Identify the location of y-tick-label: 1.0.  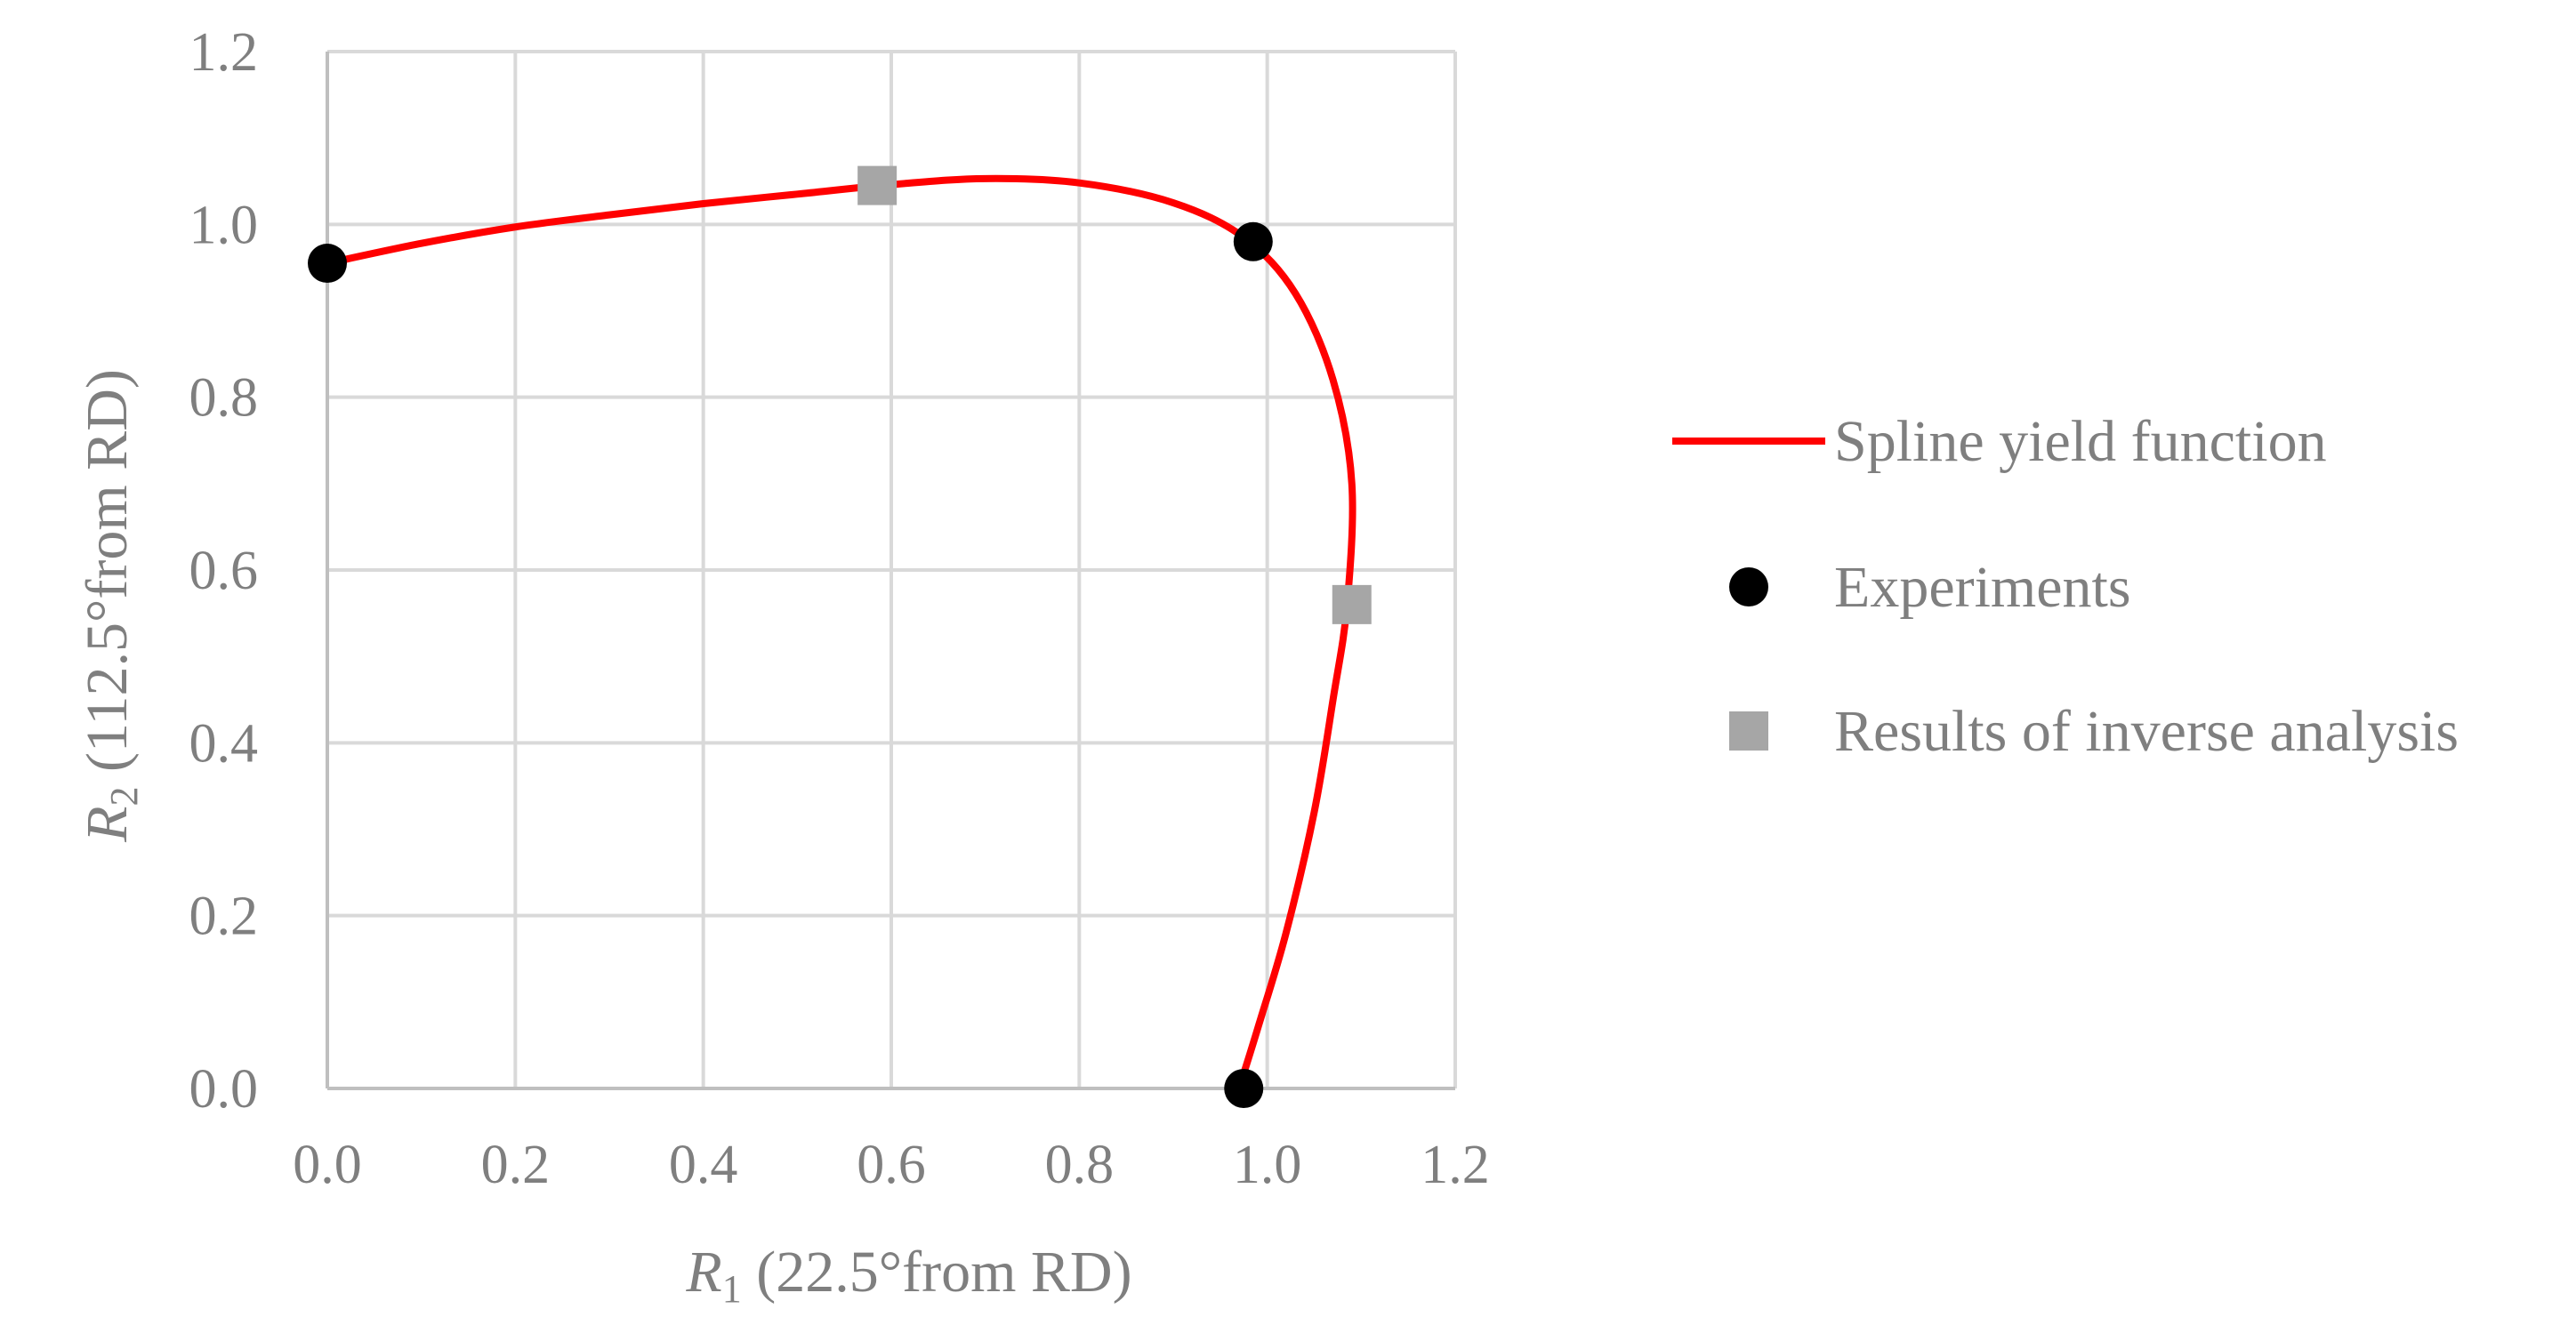
(224, 225).